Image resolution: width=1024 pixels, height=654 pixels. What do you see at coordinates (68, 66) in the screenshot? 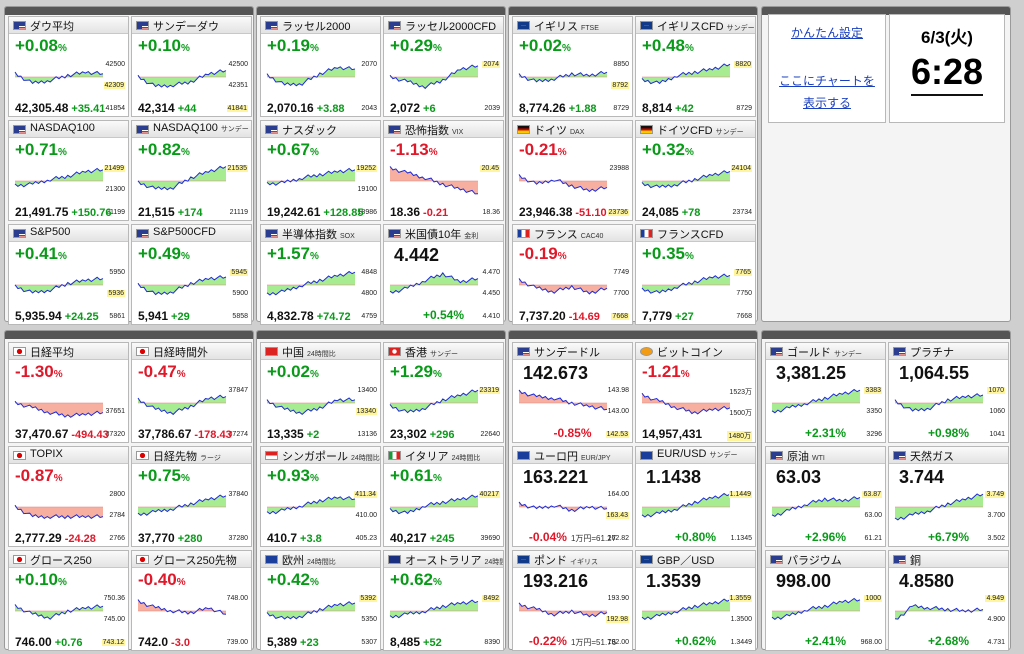
I see `market-tile: ダウ平均 +0.08% 42500 42309 41854 42,305.48 +35.41` at bounding box center [68, 66].